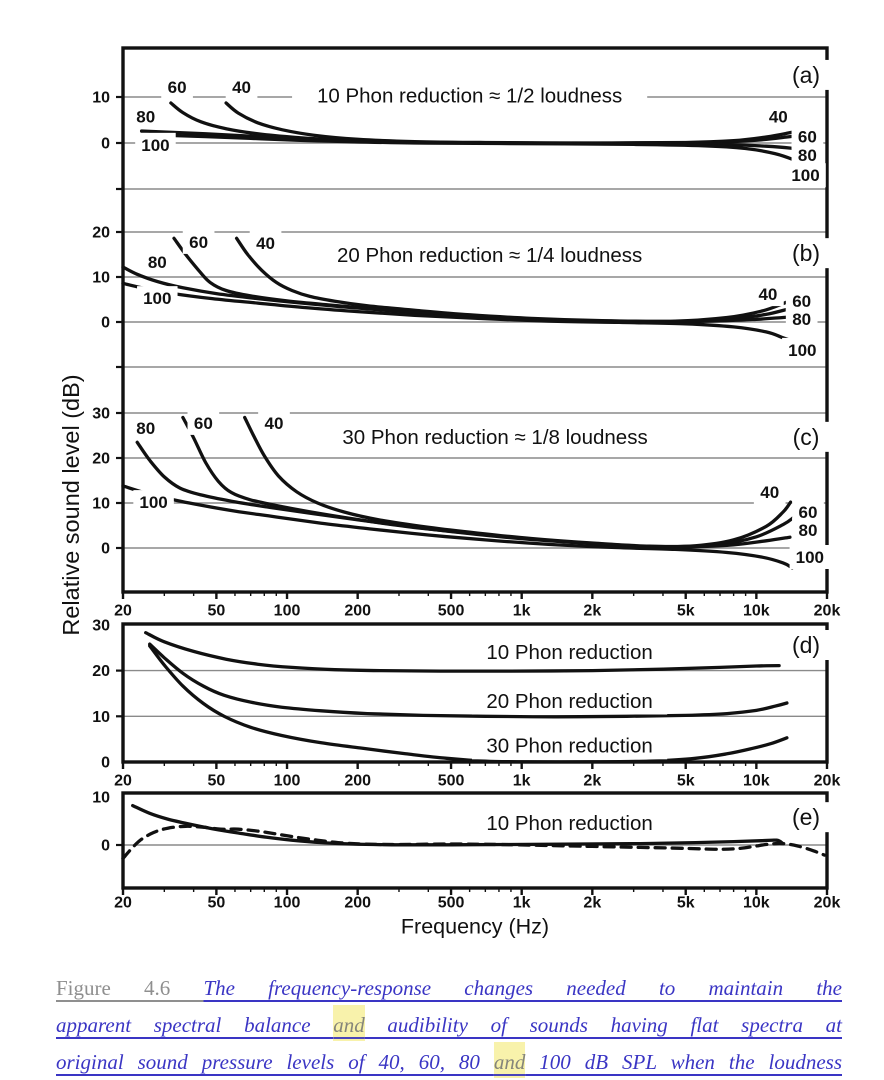 The height and width of the screenshot is (1080, 884). What do you see at coordinates (130, 988) in the screenshot?
I see `figure-ref-link: Figure 4.6` at bounding box center [130, 988].